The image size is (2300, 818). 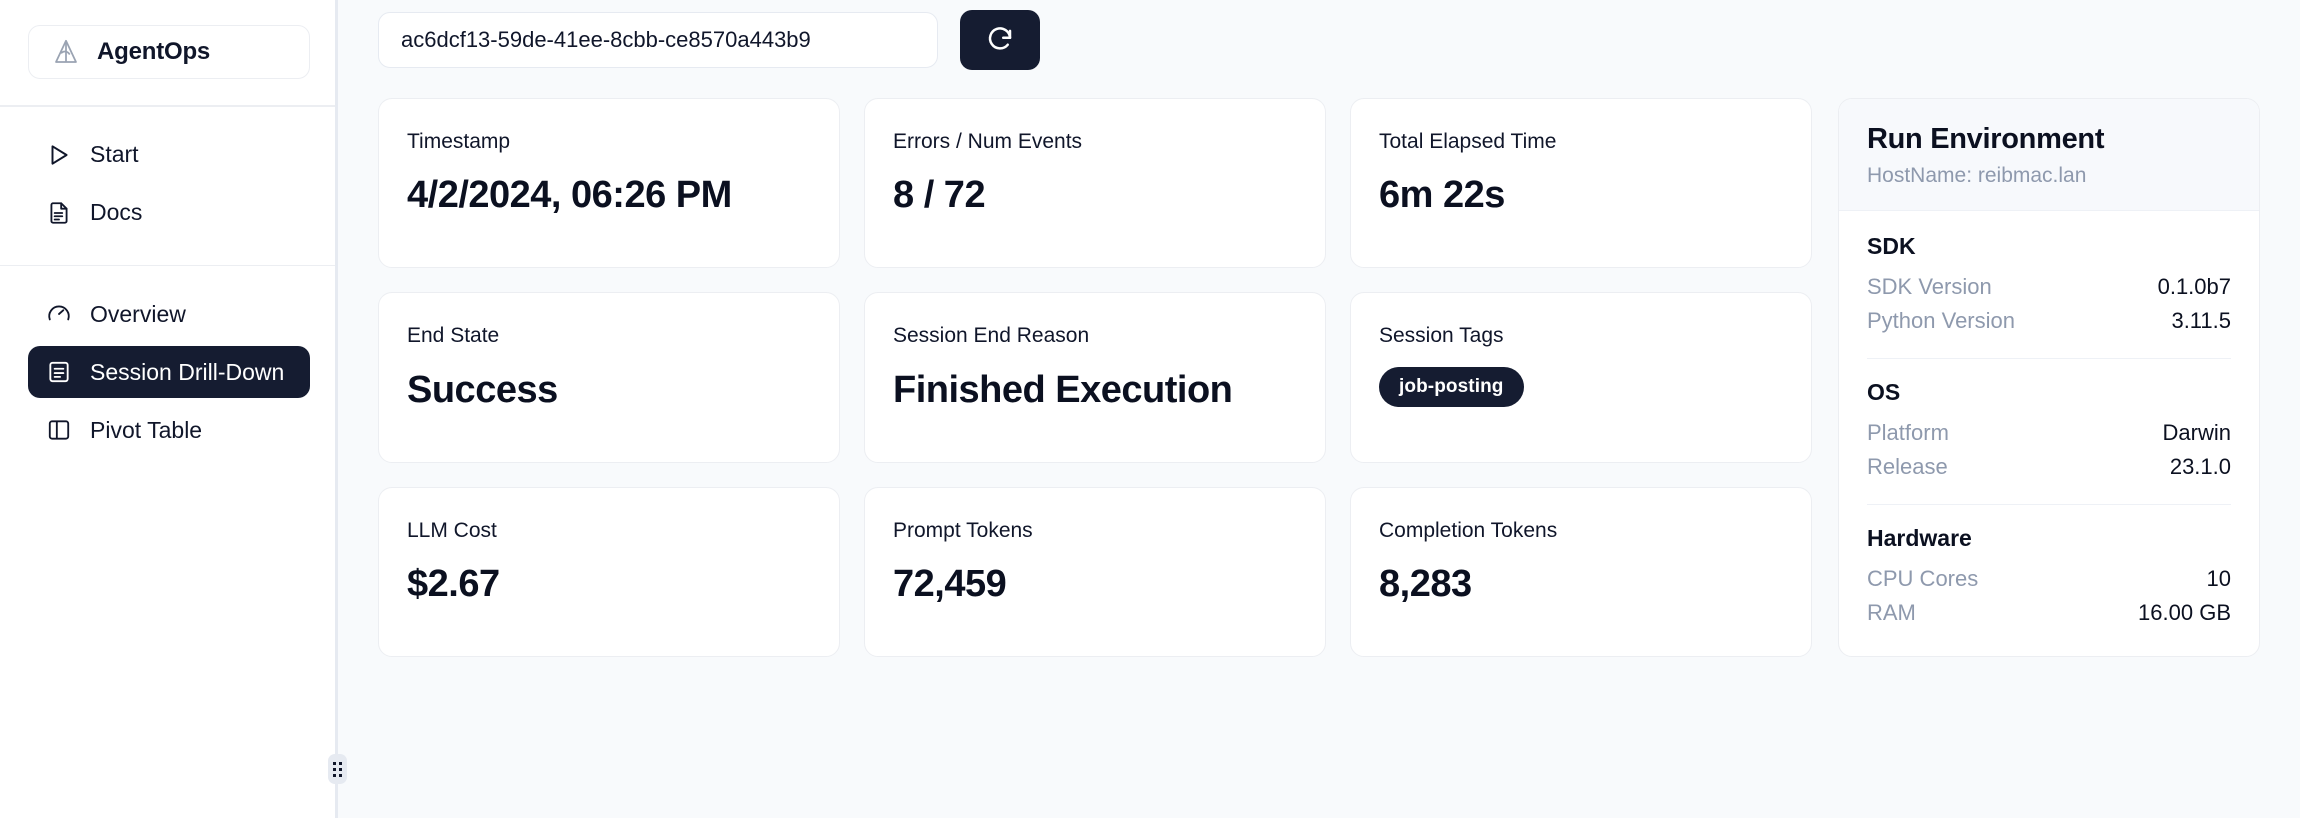 What do you see at coordinates (1884, 392) in the screenshot?
I see `section-title: OS` at bounding box center [1884, 392].